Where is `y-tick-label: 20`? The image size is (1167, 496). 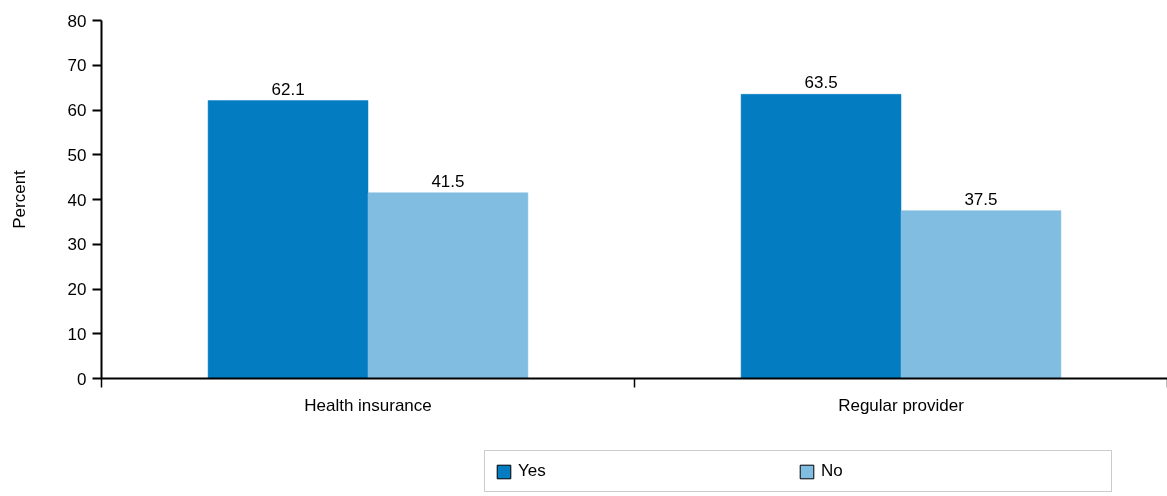 y-tick-label: 20 is located at coordinates (77, 289).